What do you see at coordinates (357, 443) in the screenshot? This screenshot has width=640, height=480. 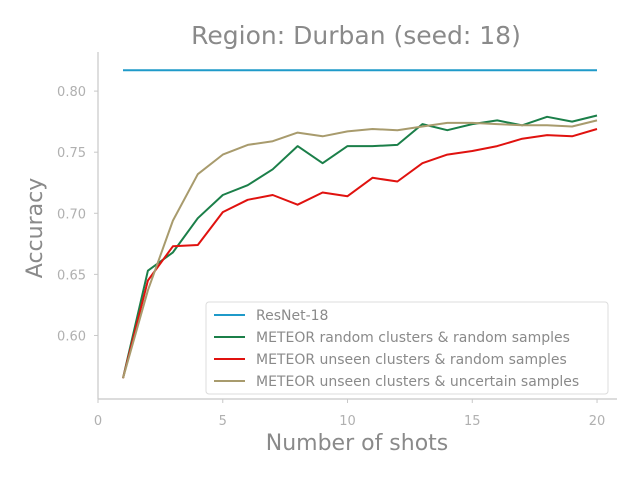 I see `x-axis-label: Number of shots` at bounding box center [357, 443].